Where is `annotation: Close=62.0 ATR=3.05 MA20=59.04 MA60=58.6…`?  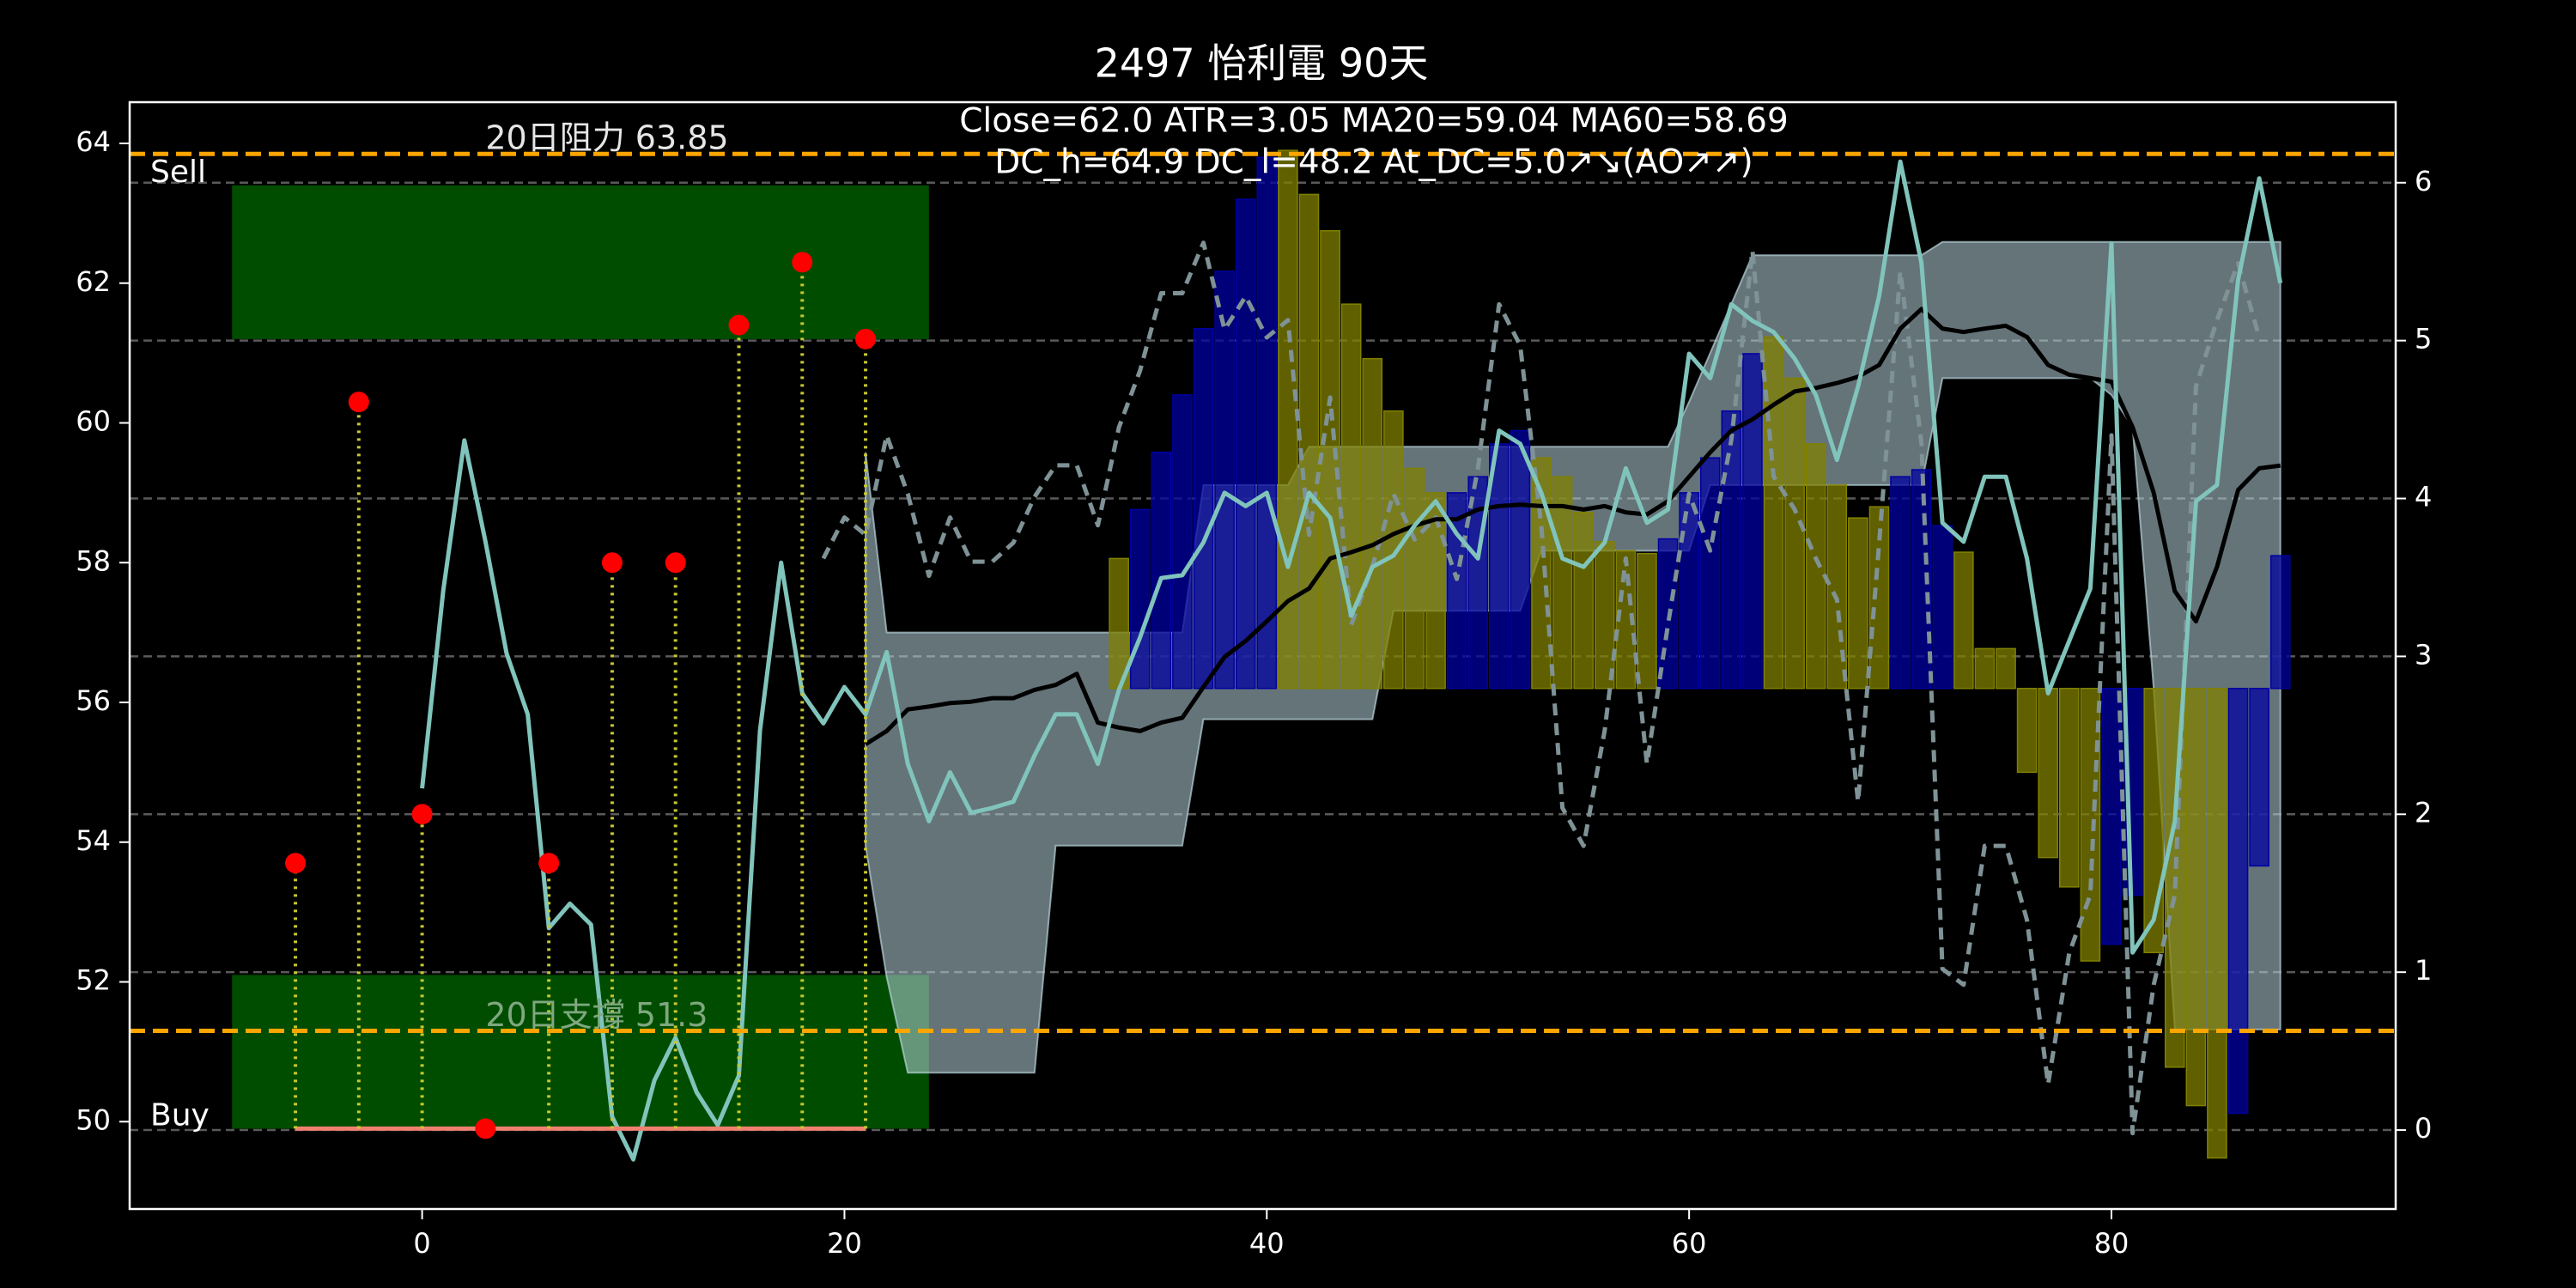
annotation: Close=62.0 ATR=3.05 MA20=59.04 MA60=58.6… is located at coordinates (1374, 122).